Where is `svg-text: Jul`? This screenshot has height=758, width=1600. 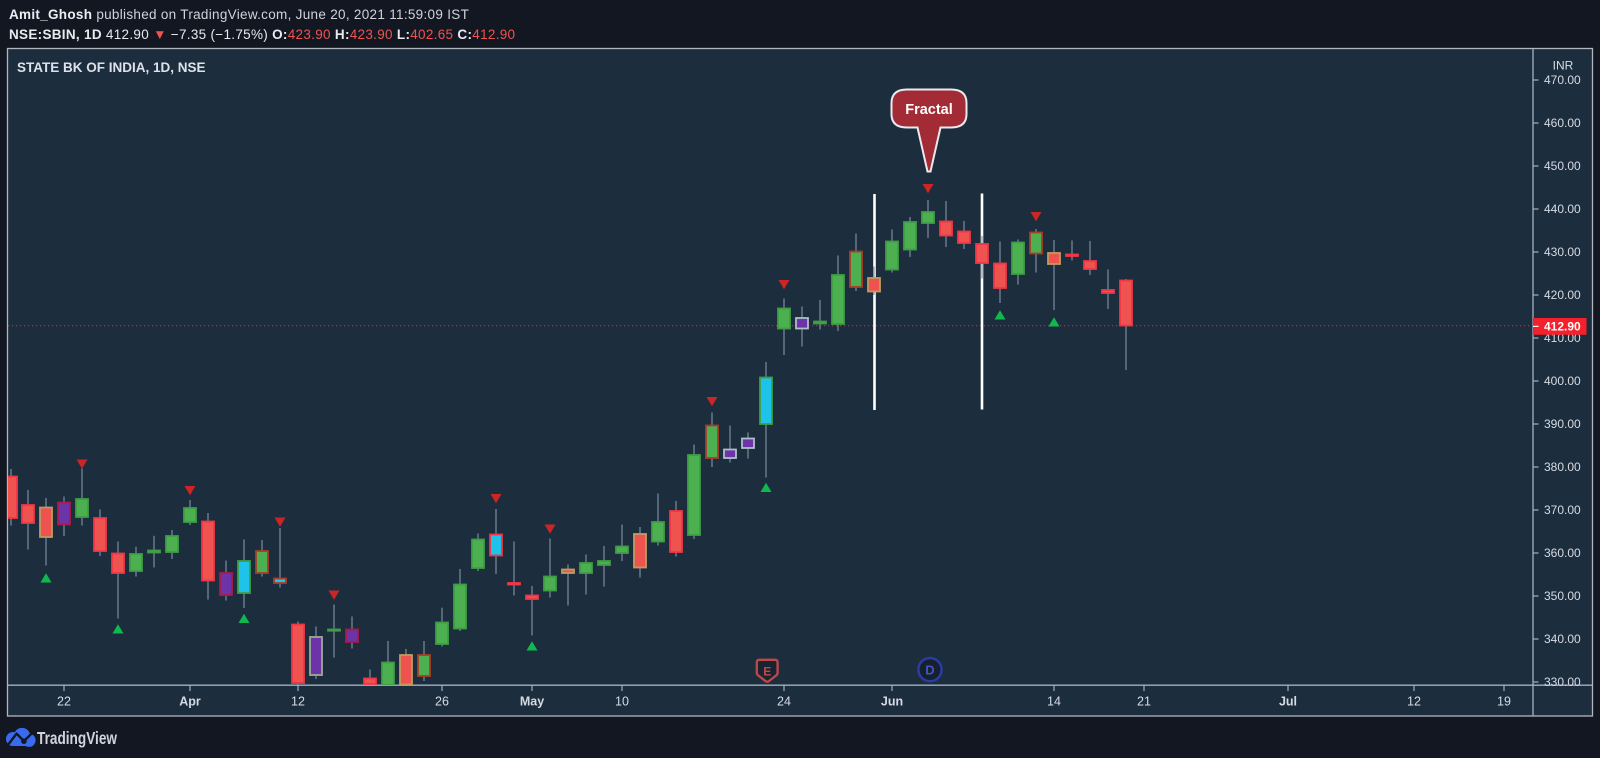 svg-text: Jul is located at coordinates (1288, 702).